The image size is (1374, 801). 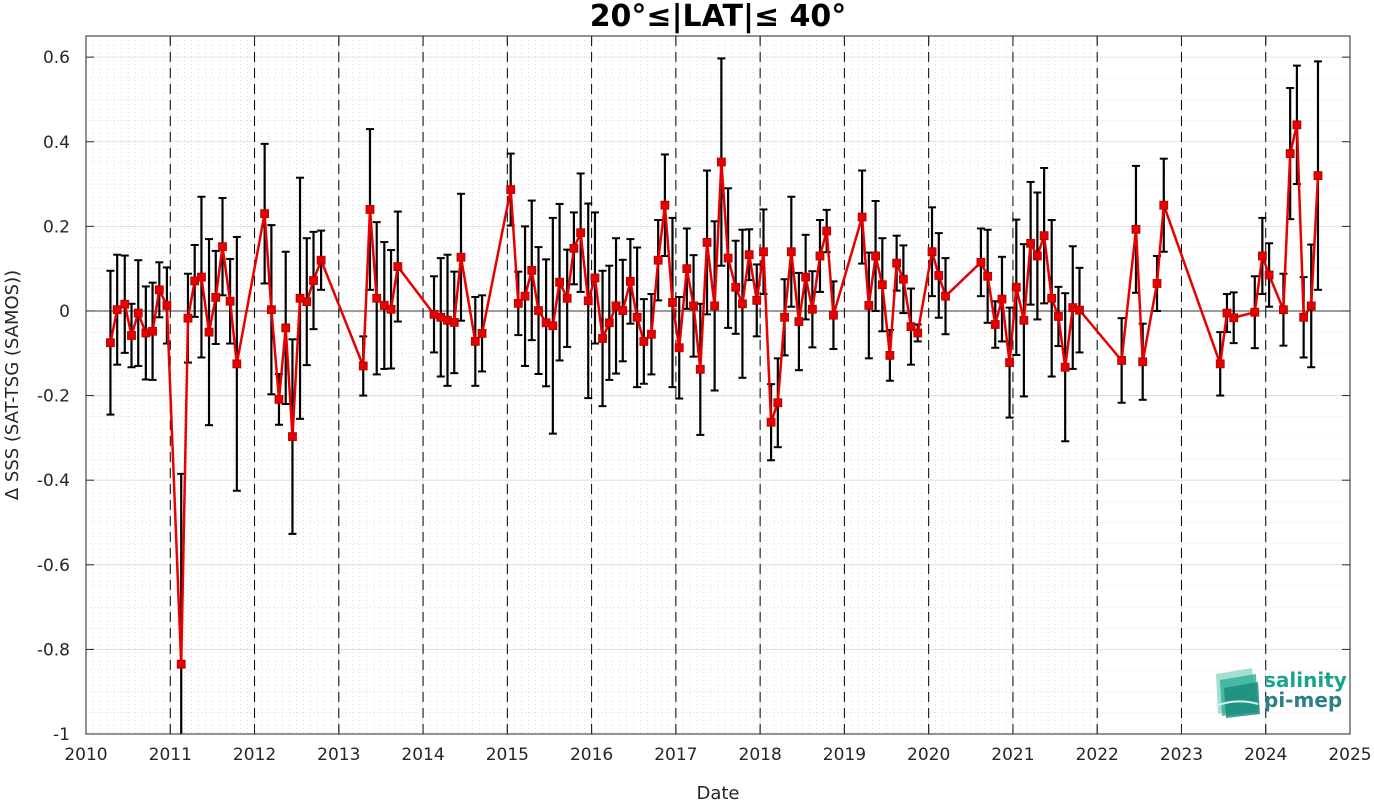 What do you see at coordinates (1097, 755) in the screenshot?
I see `x-tick-label: 2022` at bounding box center [1097, 755].